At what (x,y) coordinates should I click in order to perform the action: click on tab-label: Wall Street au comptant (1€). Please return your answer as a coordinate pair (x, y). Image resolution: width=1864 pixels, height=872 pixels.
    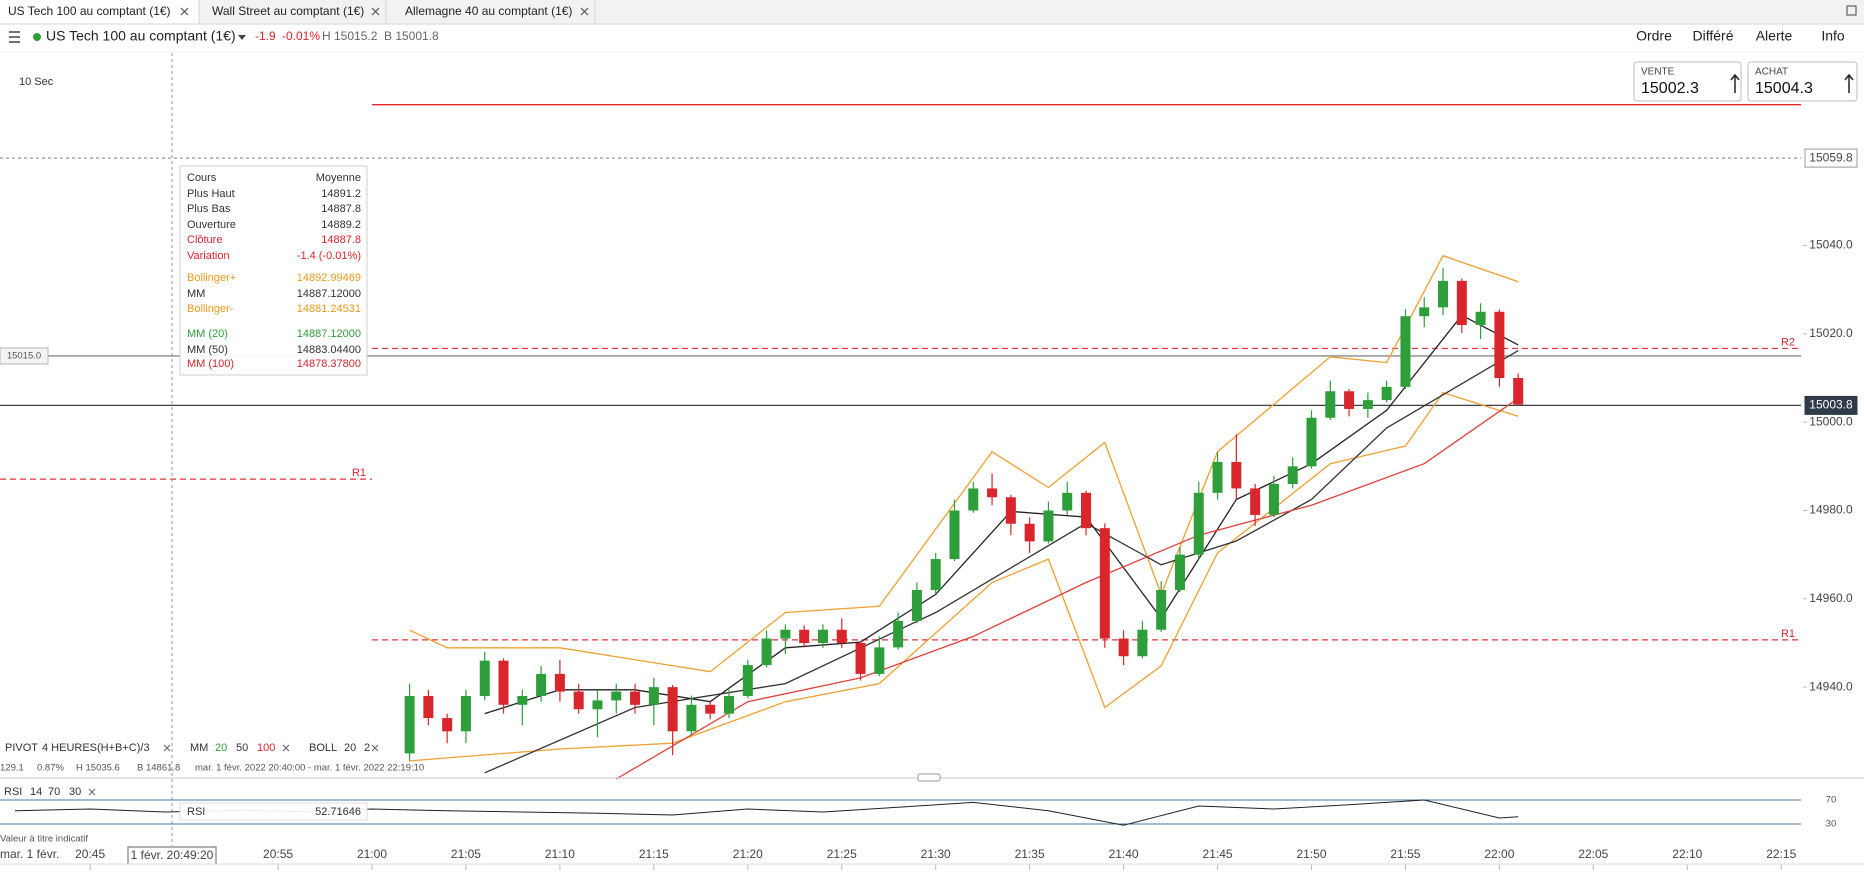
    Looking at the image, I should click on (288, 11).